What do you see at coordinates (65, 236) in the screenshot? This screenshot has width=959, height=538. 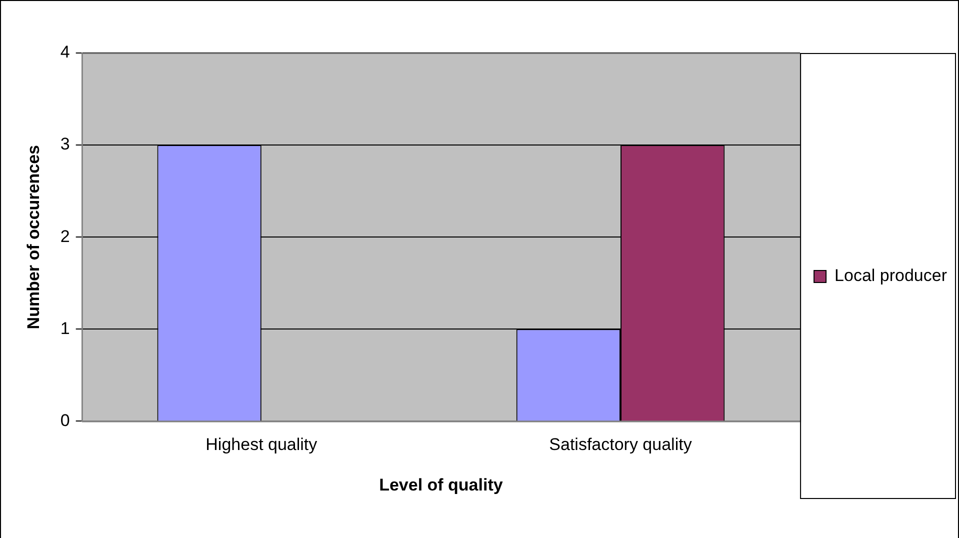 I see `y-tick-label: 2` at bounding box center [65, 236].